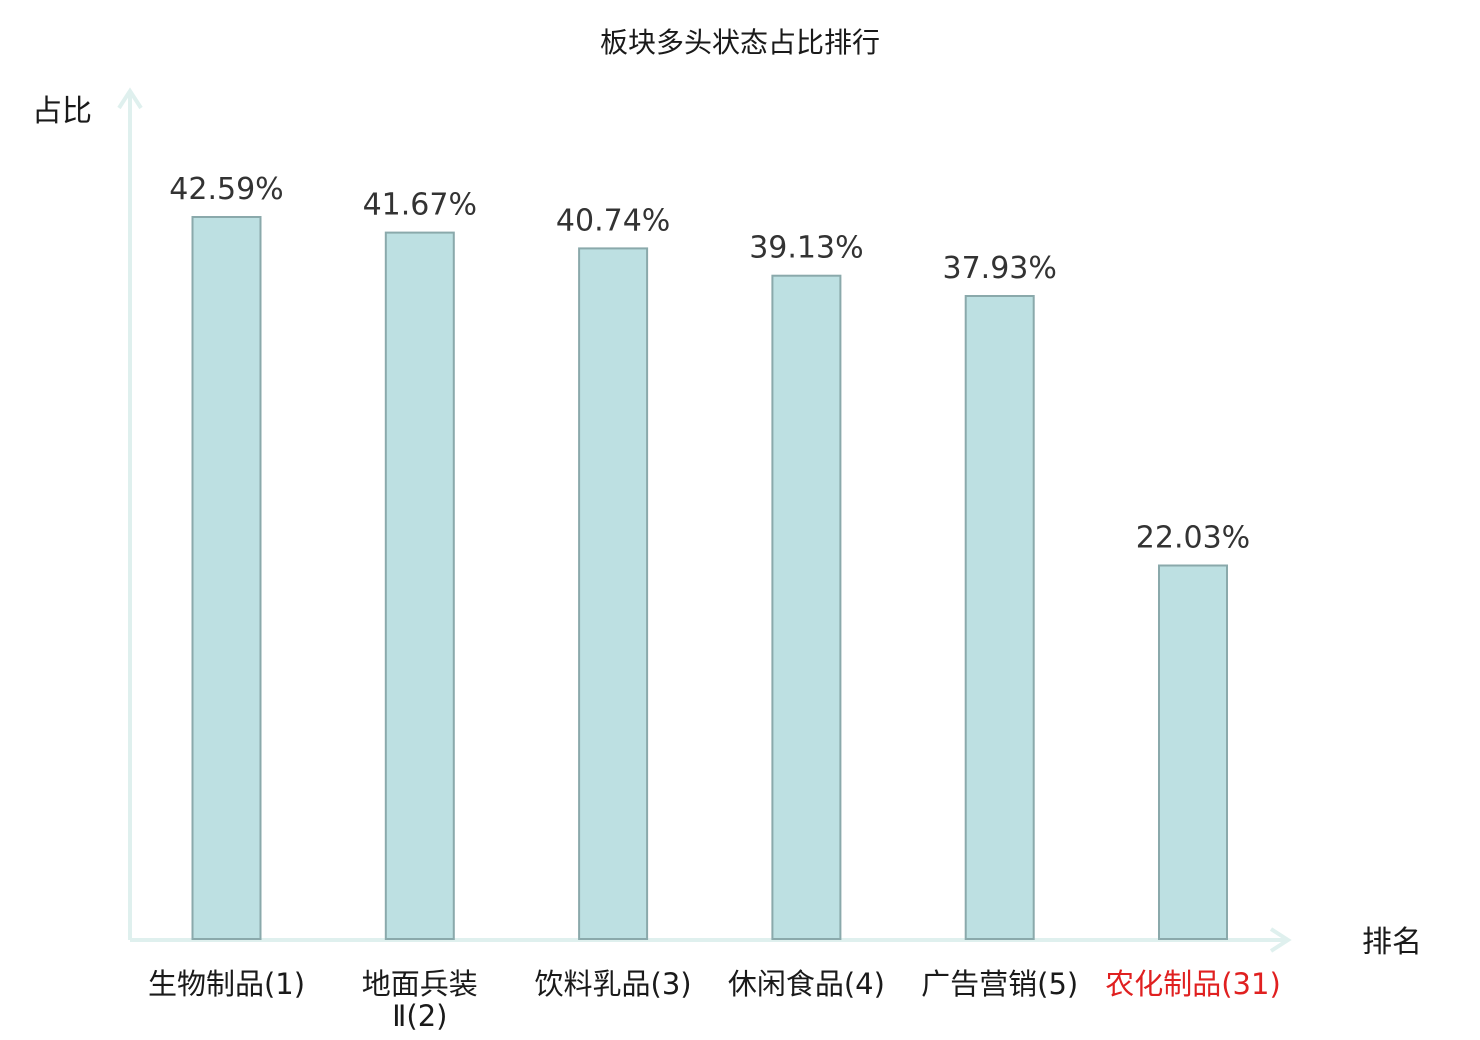  Describe the element at coordinates (1000, 268) in the screenshot. I see `value-label-4: 37.93%` at that location.